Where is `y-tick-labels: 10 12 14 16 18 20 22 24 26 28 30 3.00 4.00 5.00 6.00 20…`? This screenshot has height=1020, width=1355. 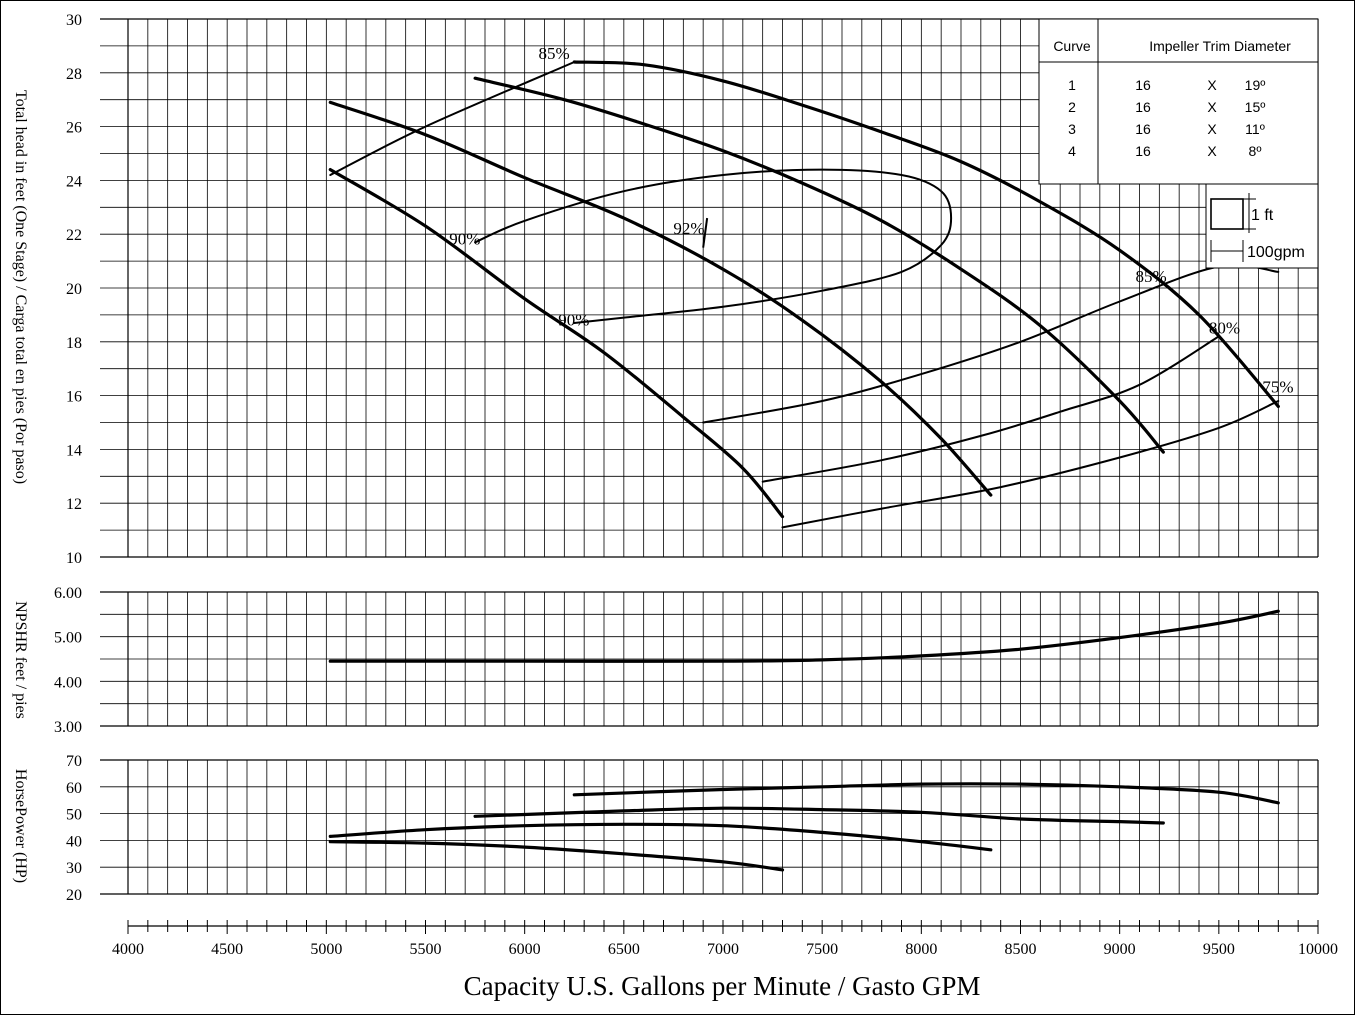
y-tick-labels: 10 12 14 16 18 20 22 24 26 28 30 3.00 4.00 5.00 6.00 20… is located at coordinates (68, 458).